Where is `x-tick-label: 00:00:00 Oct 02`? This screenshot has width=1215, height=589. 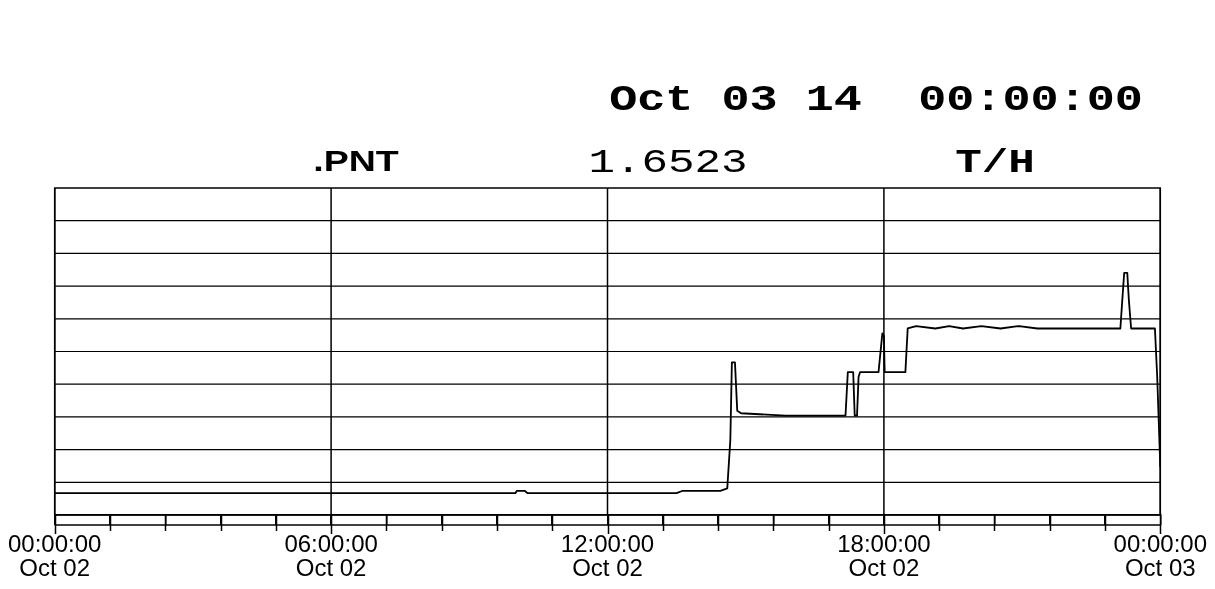
x-tick-label: 00:00:00 Oct 02 is located at coordinates (55, 555).